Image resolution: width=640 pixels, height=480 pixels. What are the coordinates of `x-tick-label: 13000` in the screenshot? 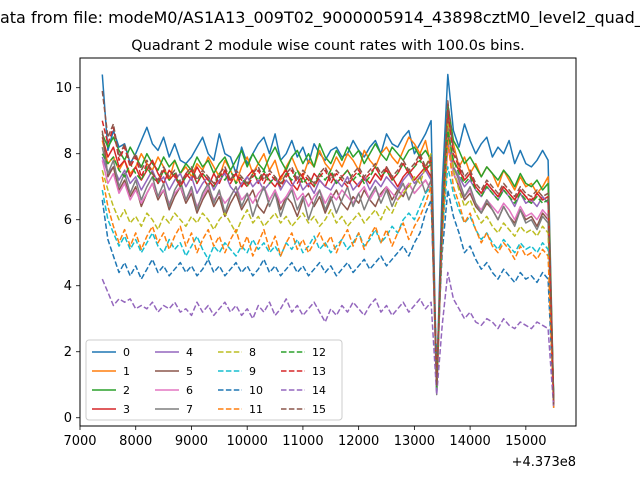 It's located at (414, 441).